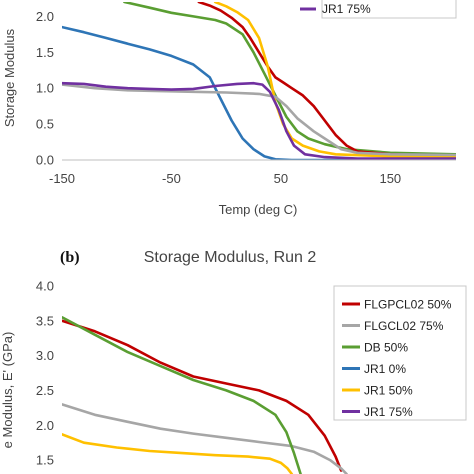 This screenshot has width=474, height=474. I want to click on chart-b-legend-label: FLGCL02 75%, so click(404, 326).